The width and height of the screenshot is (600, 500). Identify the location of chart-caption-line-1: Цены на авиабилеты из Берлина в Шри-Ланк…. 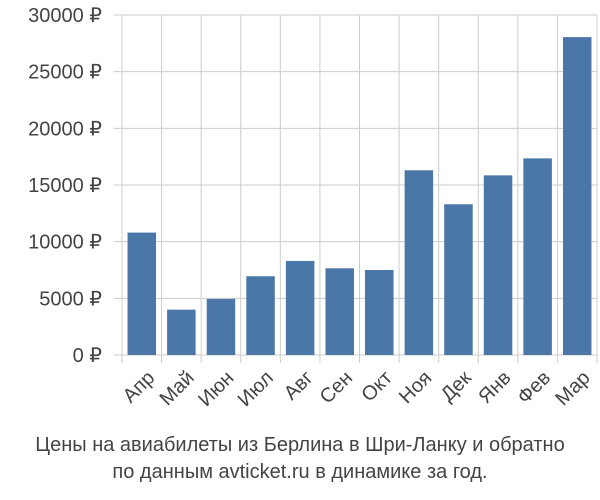
(300, 445).